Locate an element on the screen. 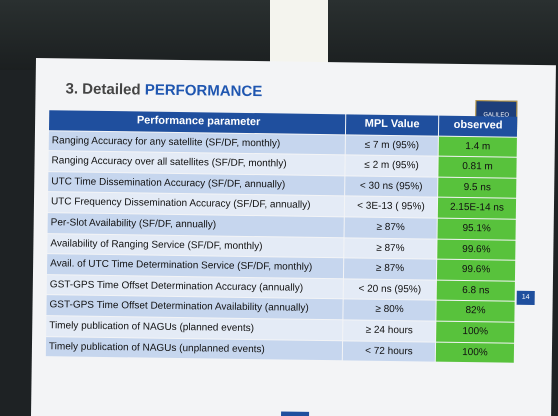 The height and width of the screenshot is (416, 558). column-header: observed is located at coordinates (478, 126).